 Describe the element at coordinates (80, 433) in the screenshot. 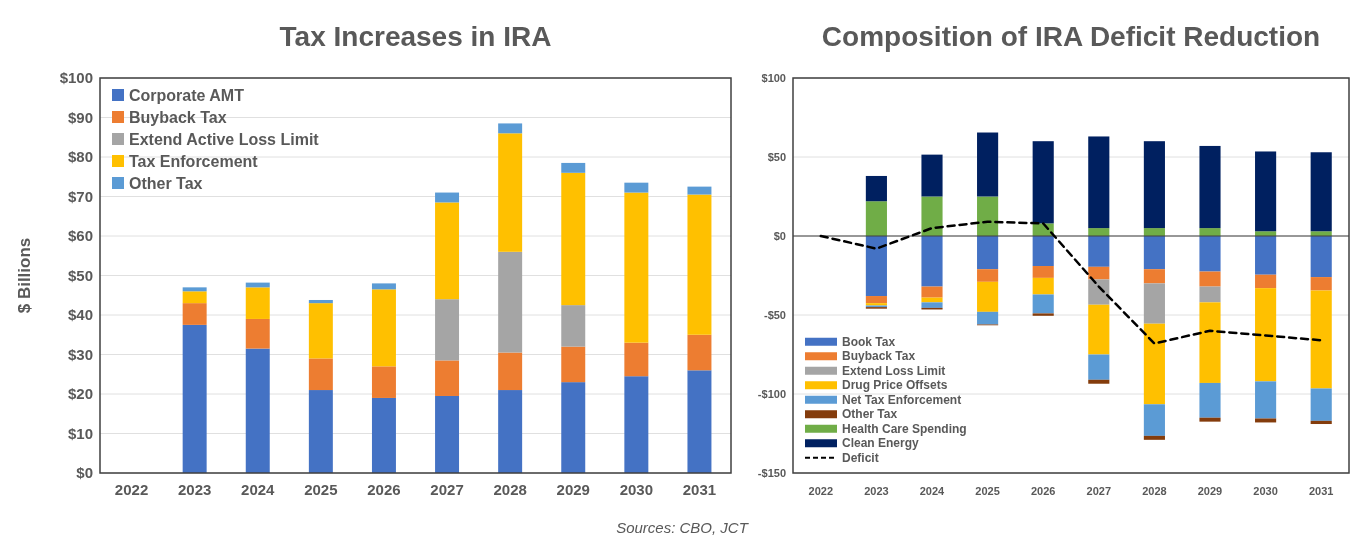

I see `y-tick-label: $10` at that location.